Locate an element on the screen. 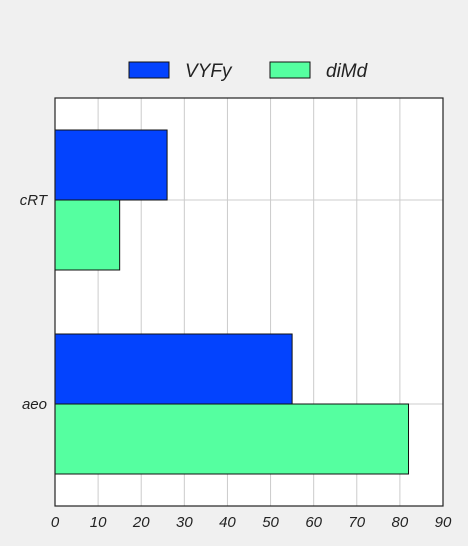  y-axis-labels: cRT aeo is located at coordinates (34, 302).